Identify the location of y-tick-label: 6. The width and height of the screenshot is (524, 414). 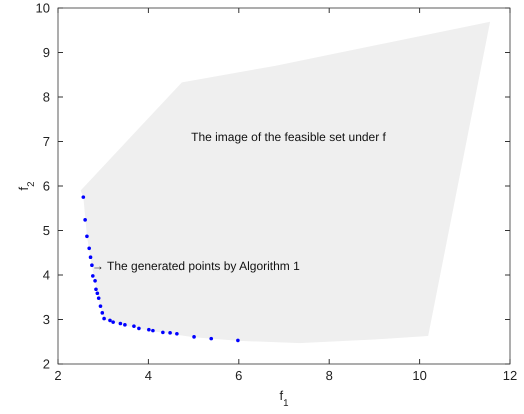
(46, 186).